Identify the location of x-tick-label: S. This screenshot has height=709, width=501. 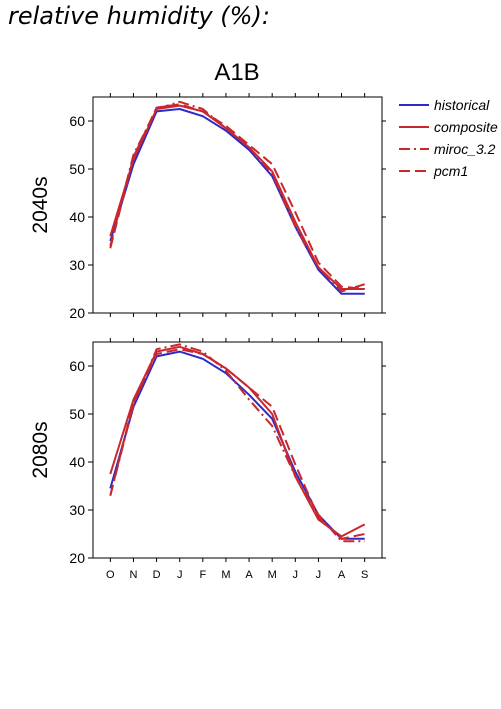
(364, 575).